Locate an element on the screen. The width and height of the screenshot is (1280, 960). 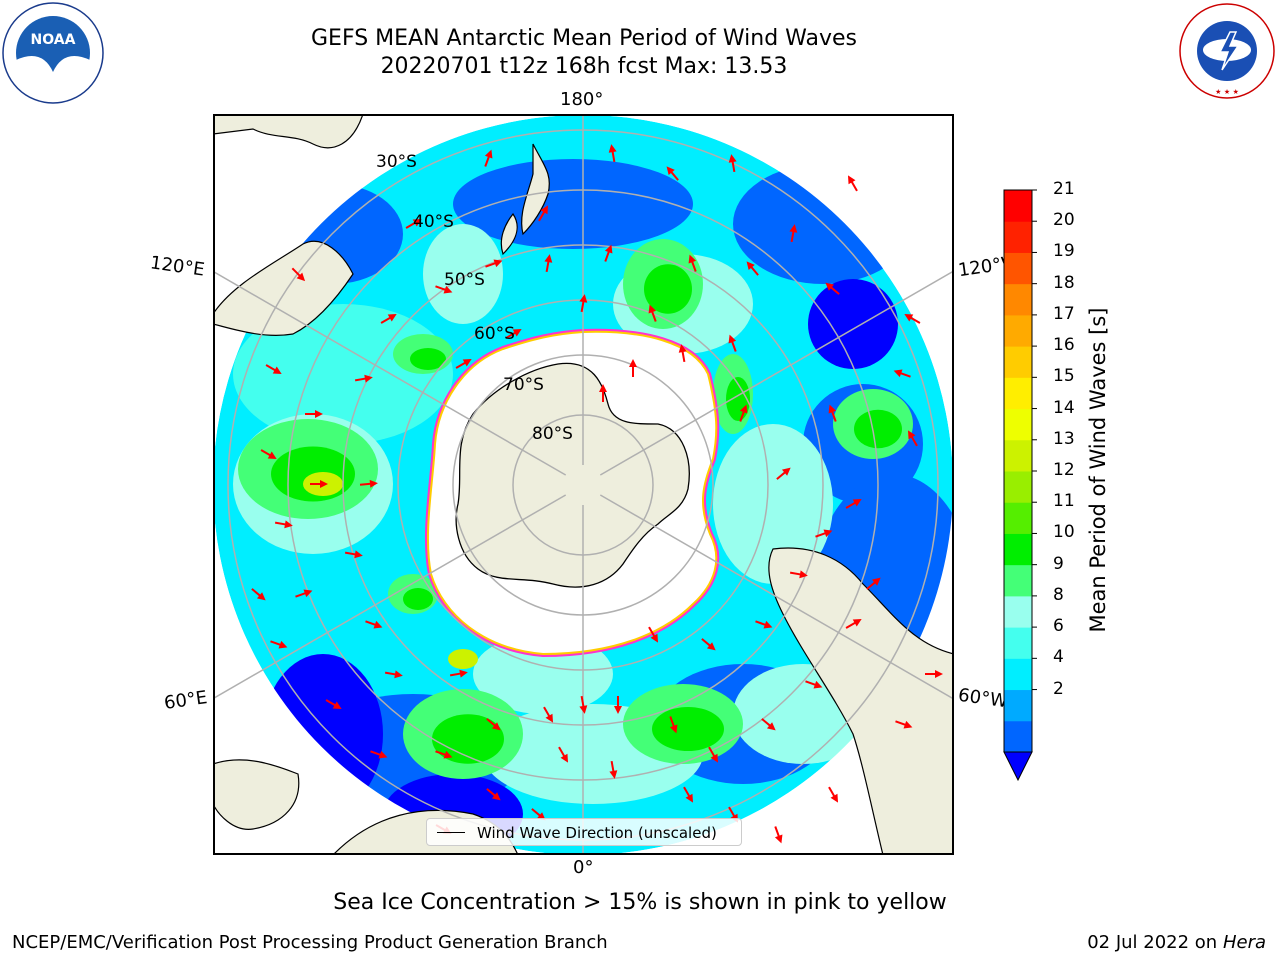
lat-label-40s: 40°S is located at coordinates (433, 222).